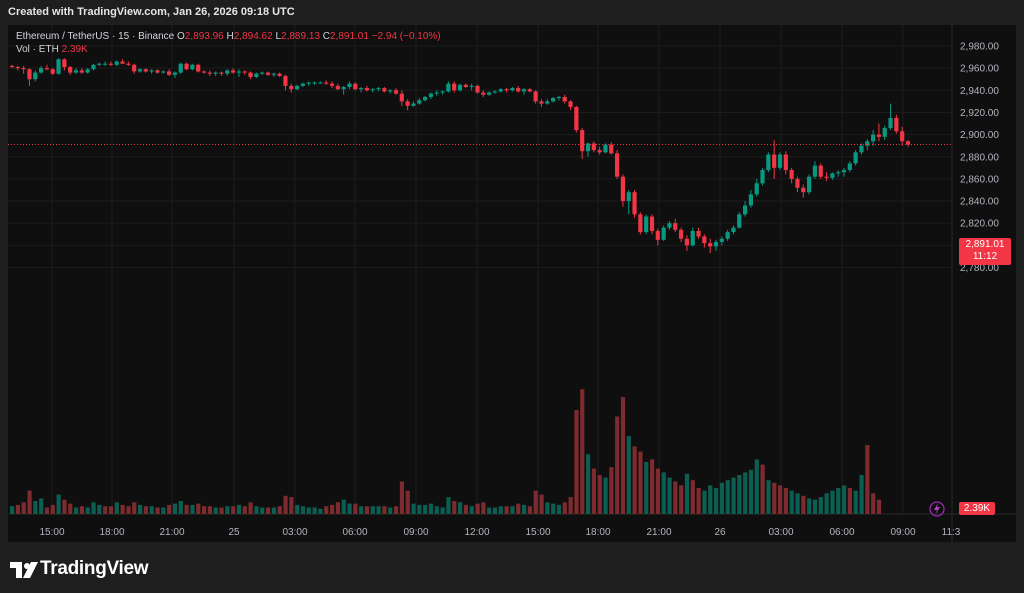  What do you see at coordinates (345, 36) in the screenshot?
I see `ohlc-close: C2,891.01` at bounding box center [345, 36].